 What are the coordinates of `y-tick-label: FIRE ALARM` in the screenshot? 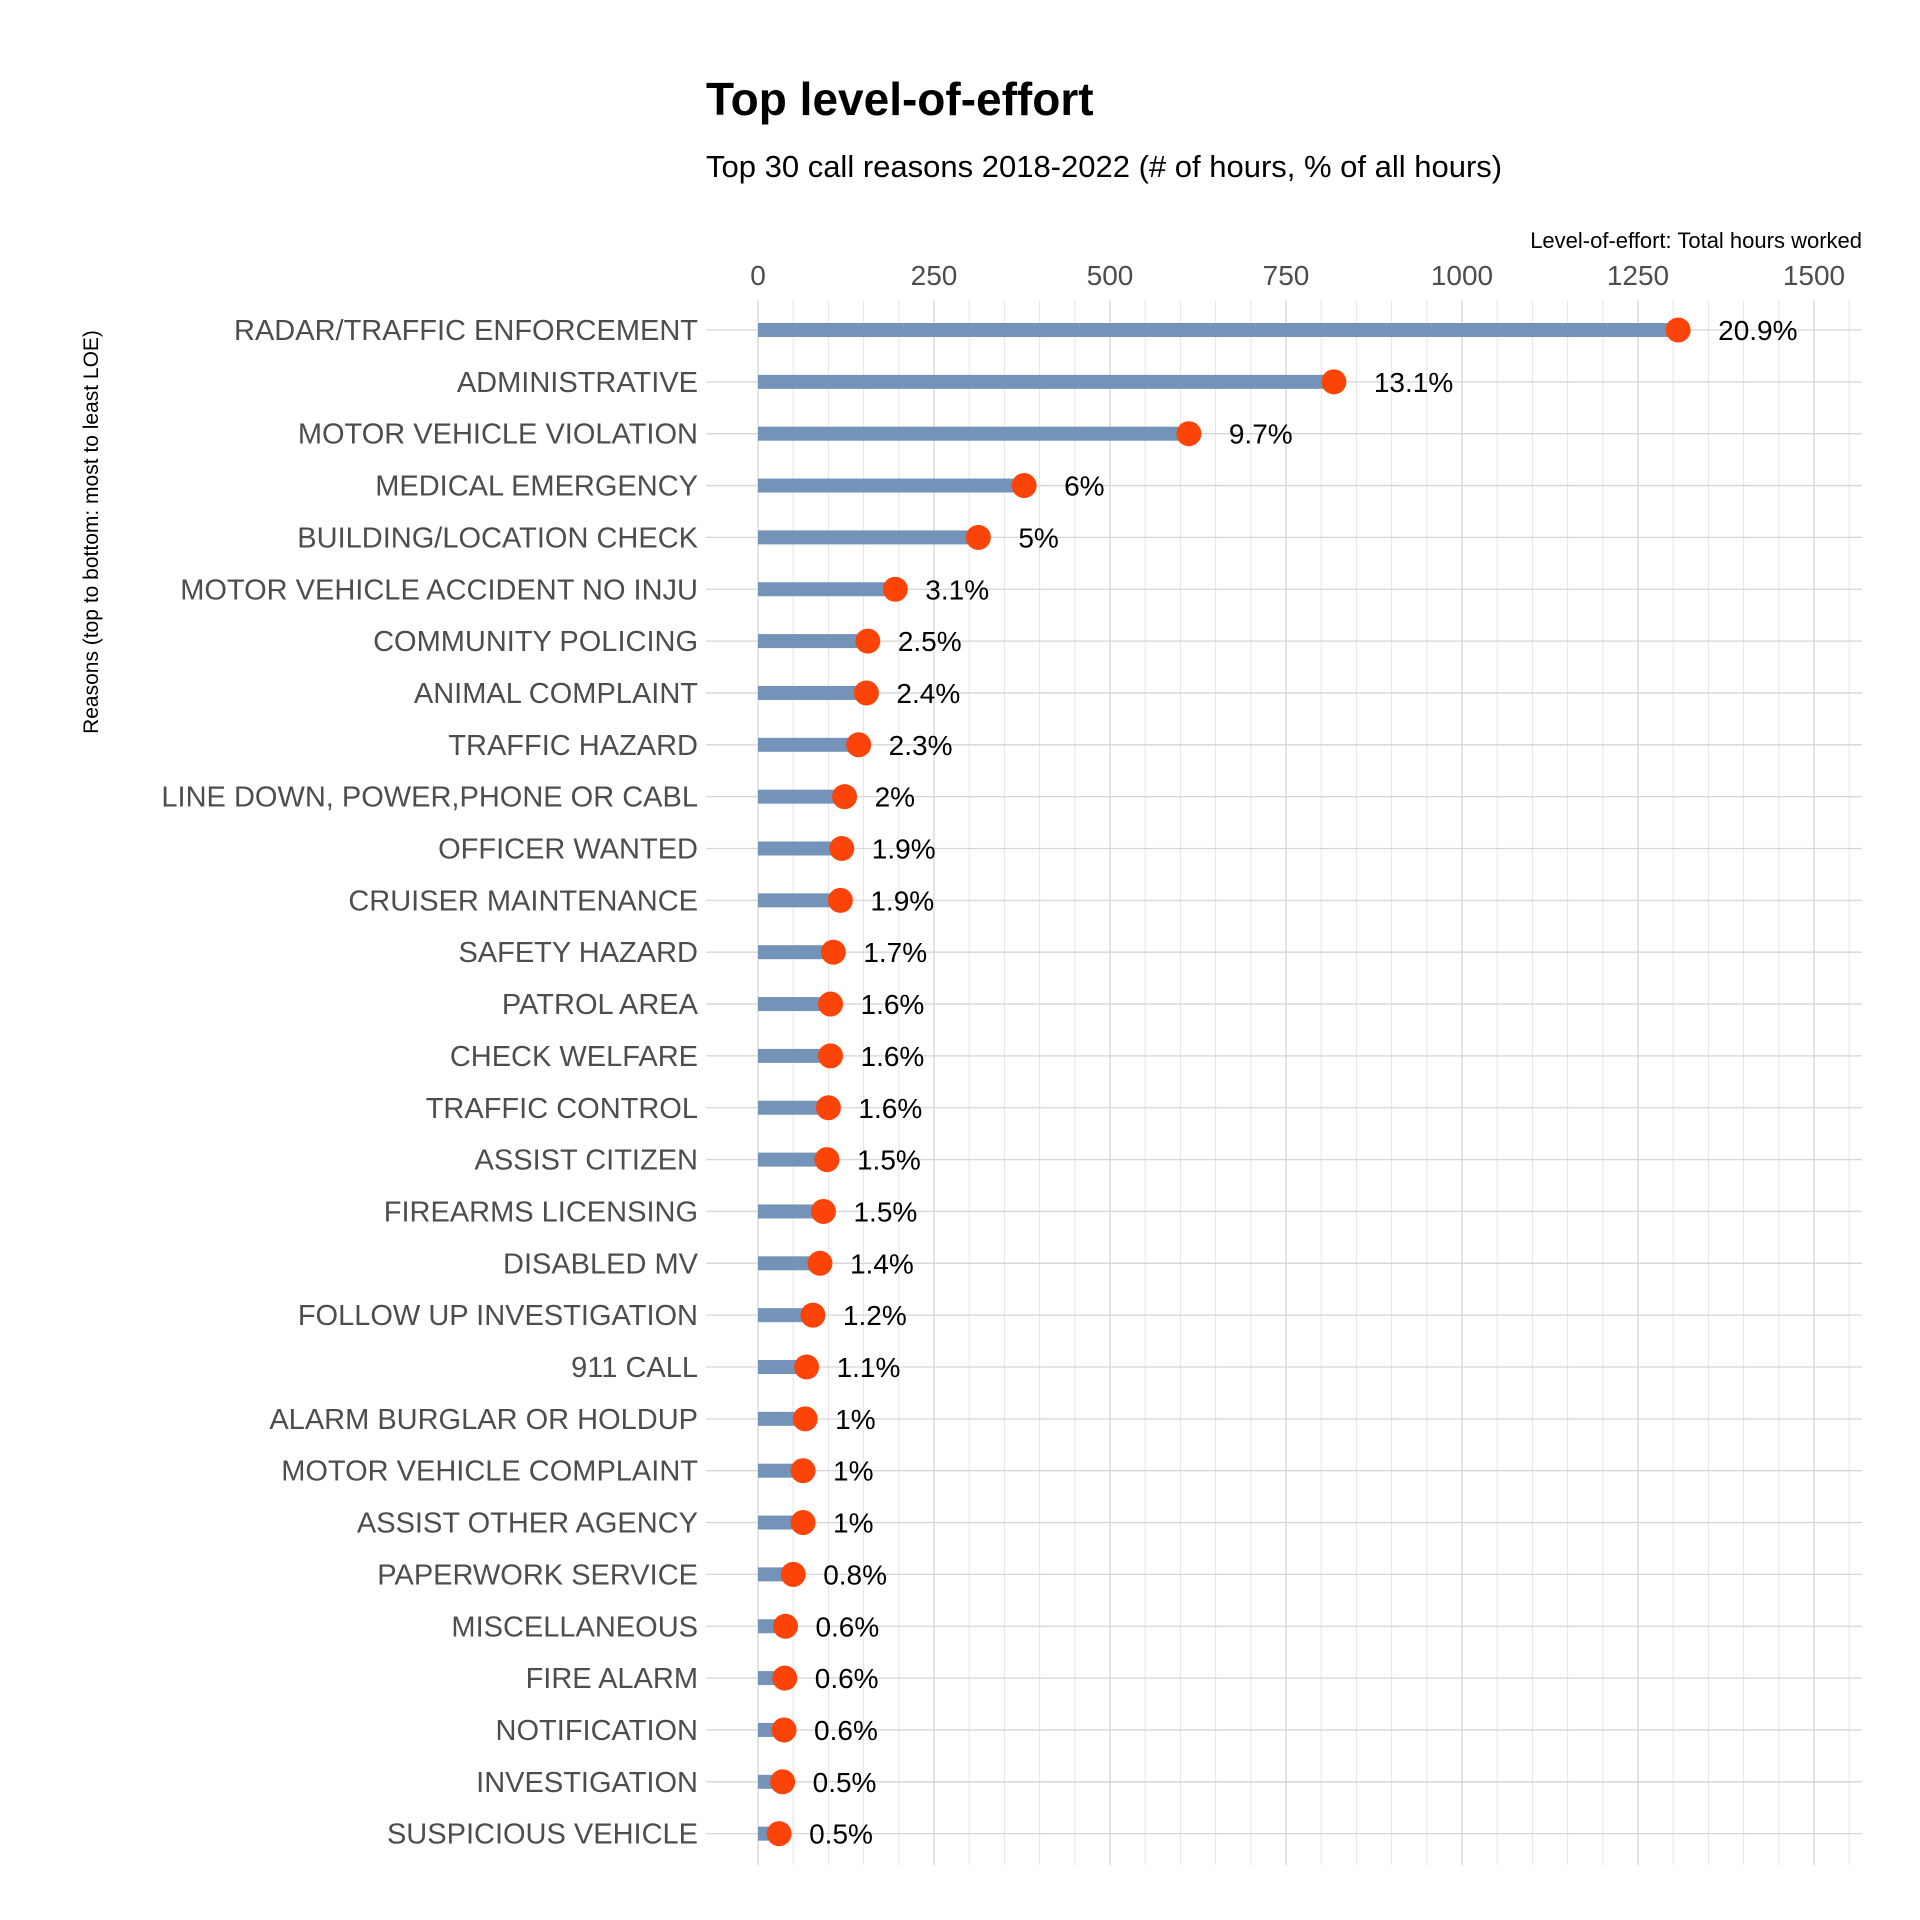 It's located at (612, 1679).